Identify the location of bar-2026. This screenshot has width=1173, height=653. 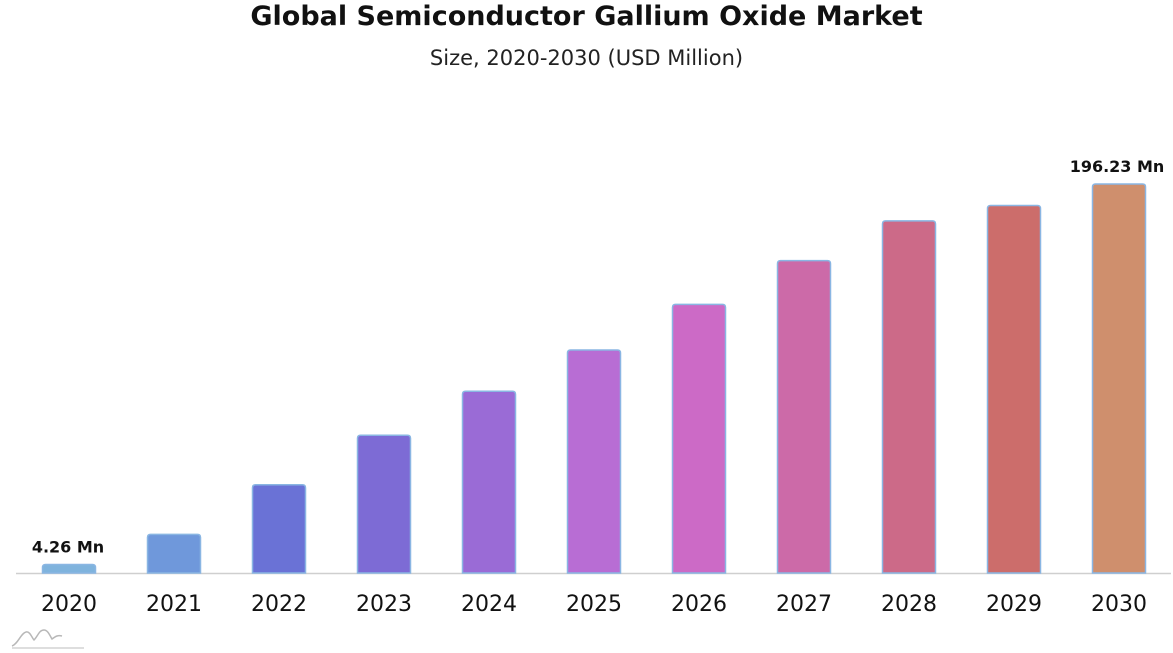
(699, 438).